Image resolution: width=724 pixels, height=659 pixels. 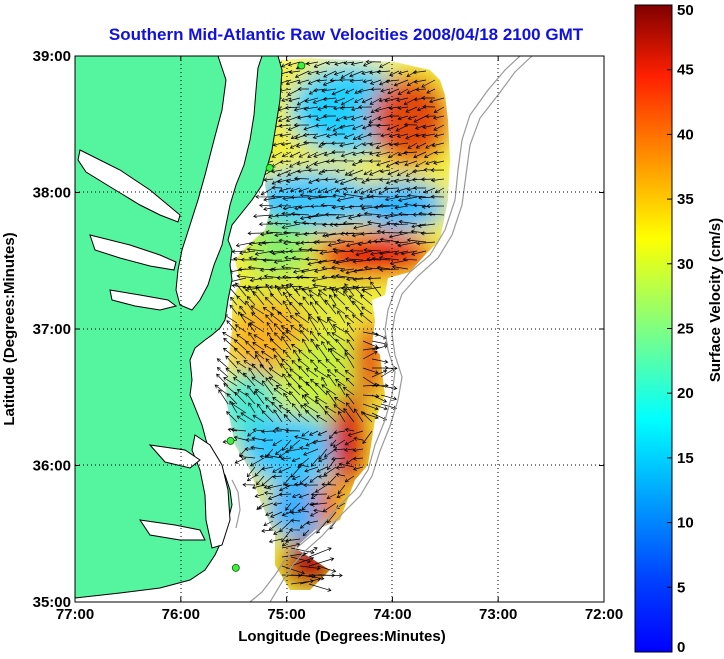 What do you see at coordinates (181, 614) in the screenshot?
I see `x-tick-label: 76:00` at bounding box center [181, 614].